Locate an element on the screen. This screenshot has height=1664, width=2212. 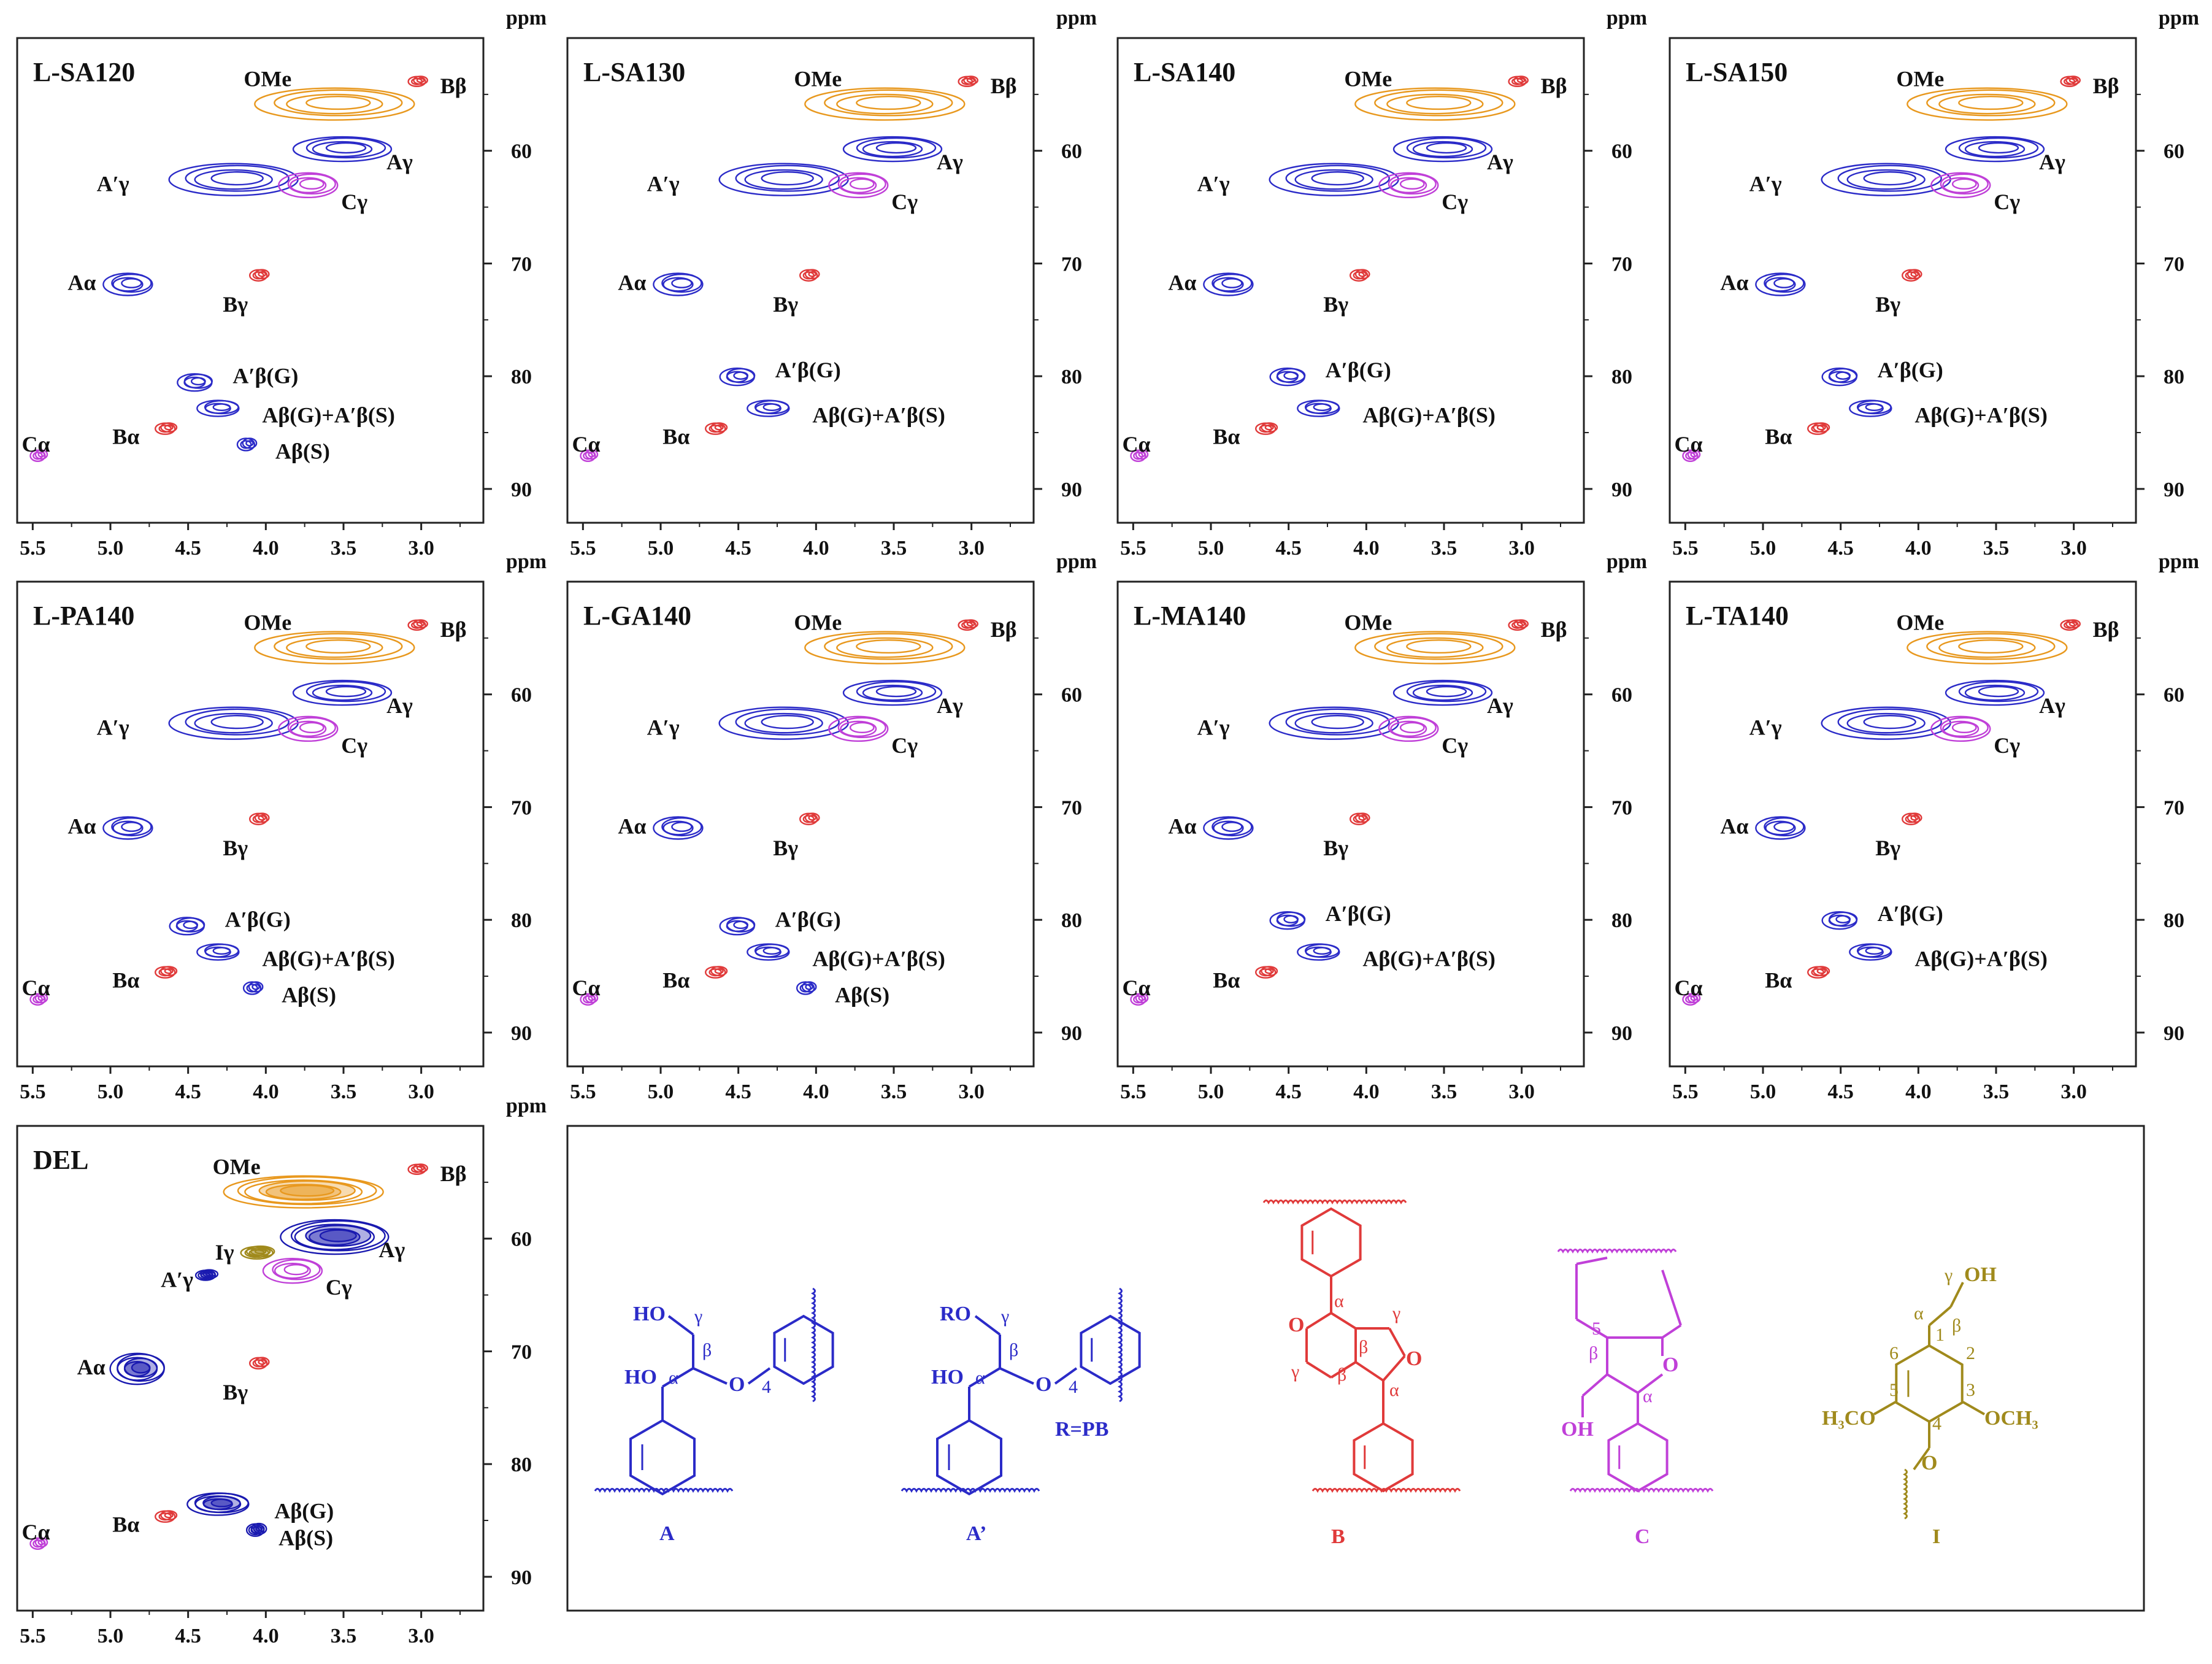
plot-frame is located at coordinates (1903, 824).